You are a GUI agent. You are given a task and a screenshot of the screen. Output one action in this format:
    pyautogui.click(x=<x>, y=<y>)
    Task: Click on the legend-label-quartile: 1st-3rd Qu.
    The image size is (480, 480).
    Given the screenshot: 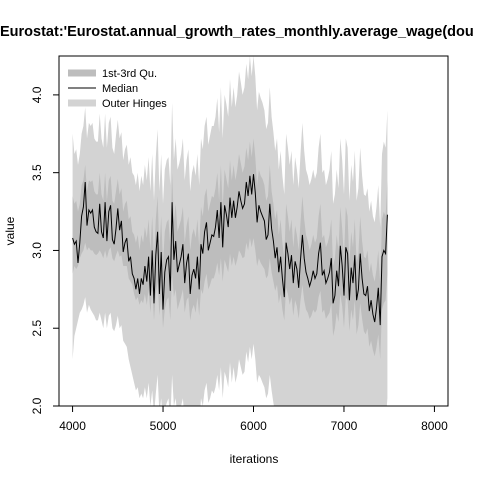 What is the action you would take?
    pyautogui.click(x=129, y=74)
    